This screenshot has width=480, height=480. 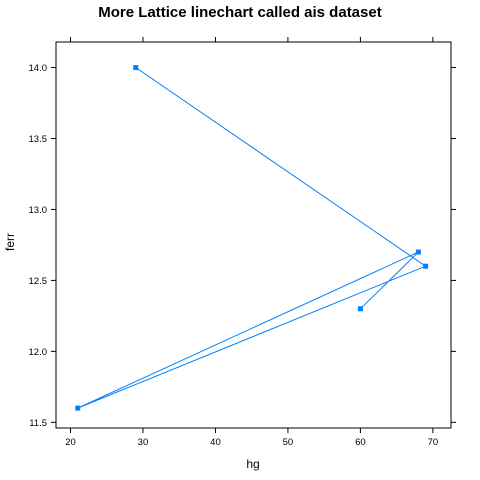 What do you see at coordinates (38, 139) in the screenshot?
I see `y-tick-label: 13.5` at bounding box center [38, 139].